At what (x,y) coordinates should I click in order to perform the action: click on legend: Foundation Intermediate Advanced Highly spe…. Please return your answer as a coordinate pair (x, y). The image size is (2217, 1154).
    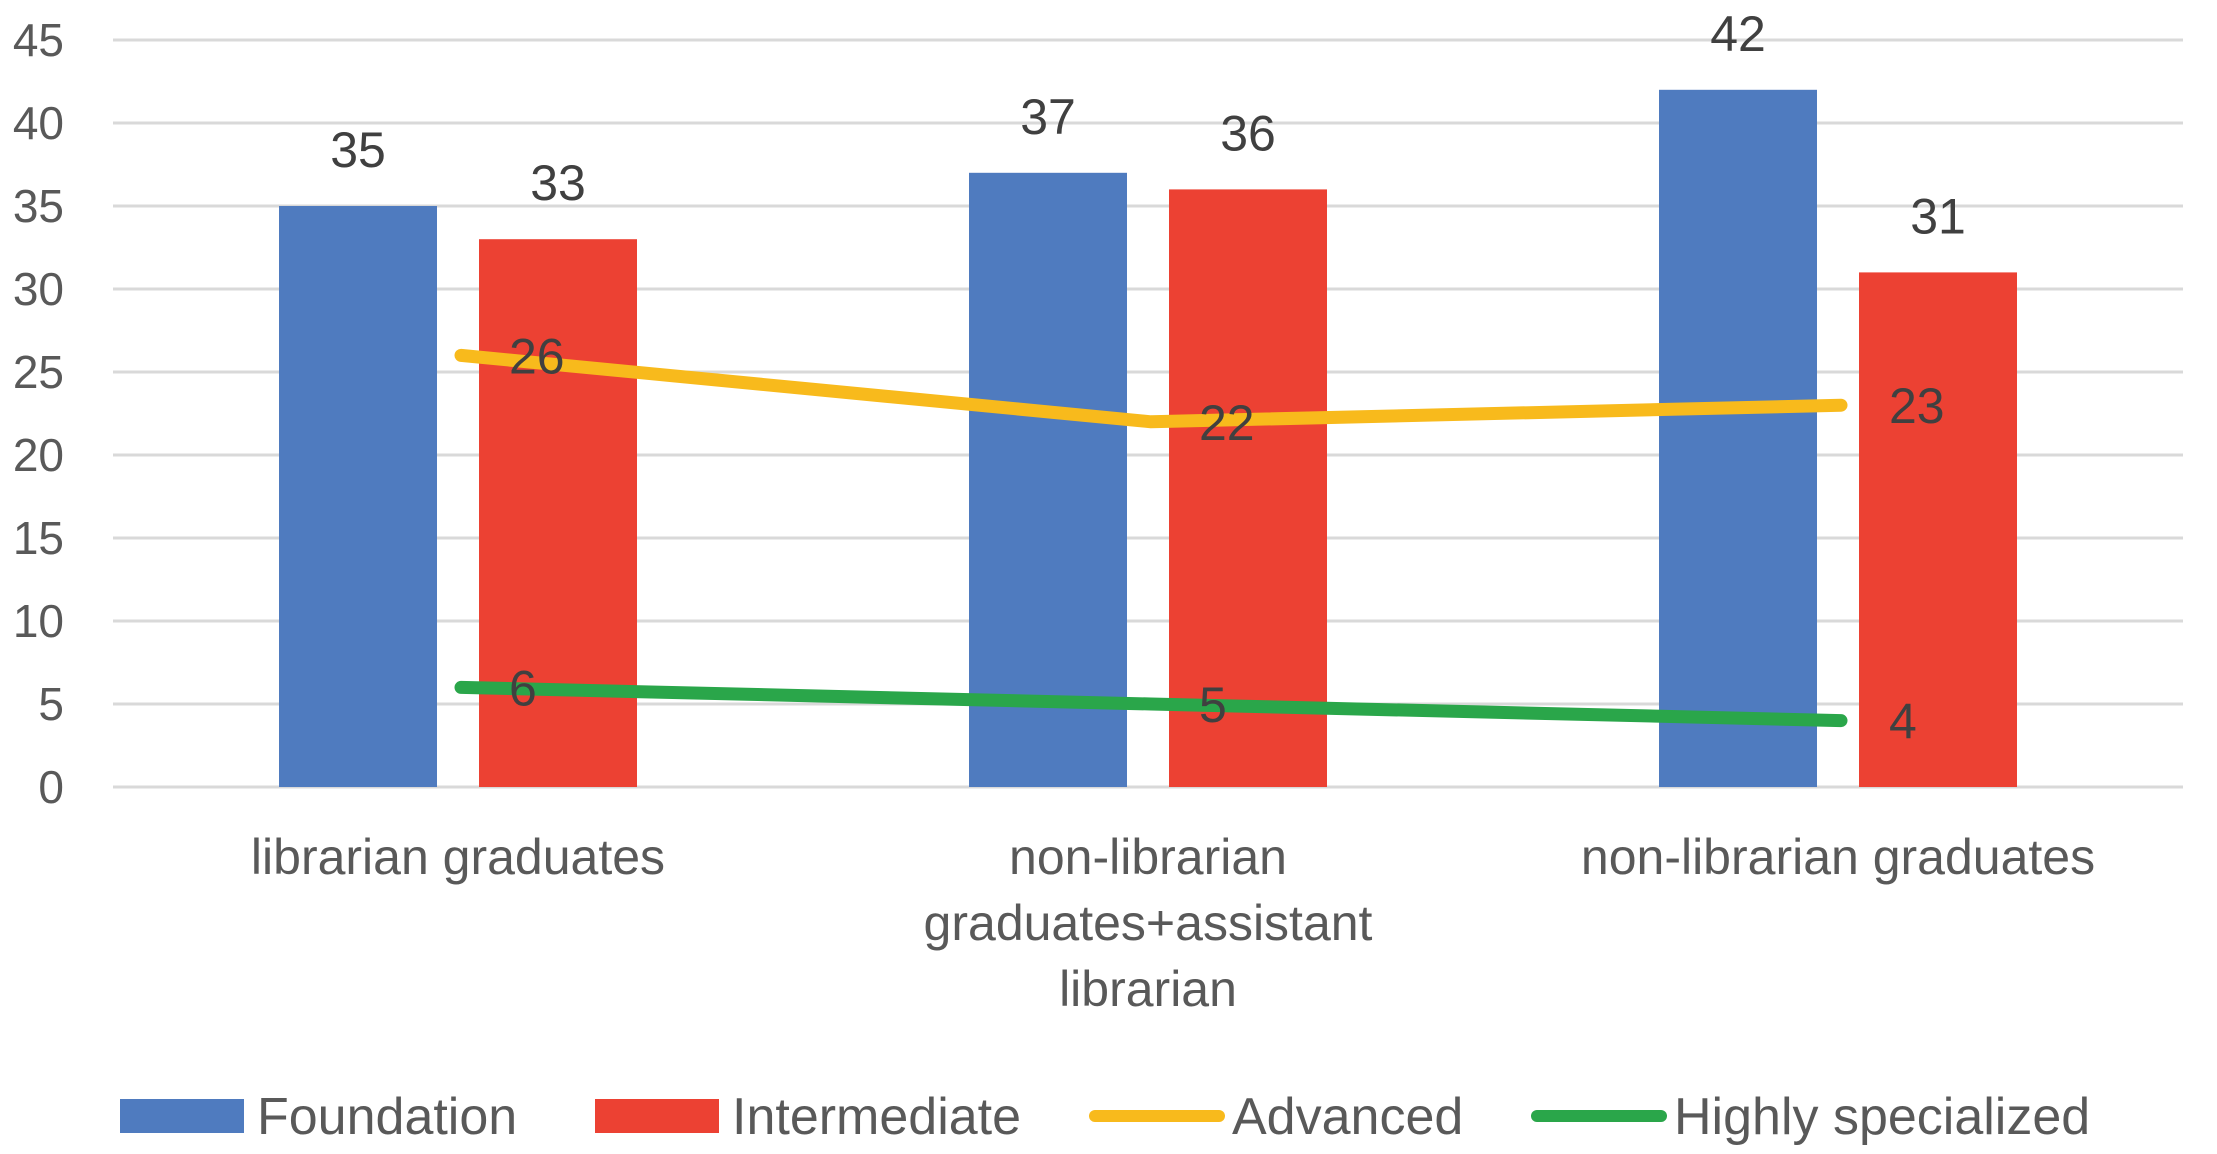
    Looking at the image, I should click on (1105, 1117).